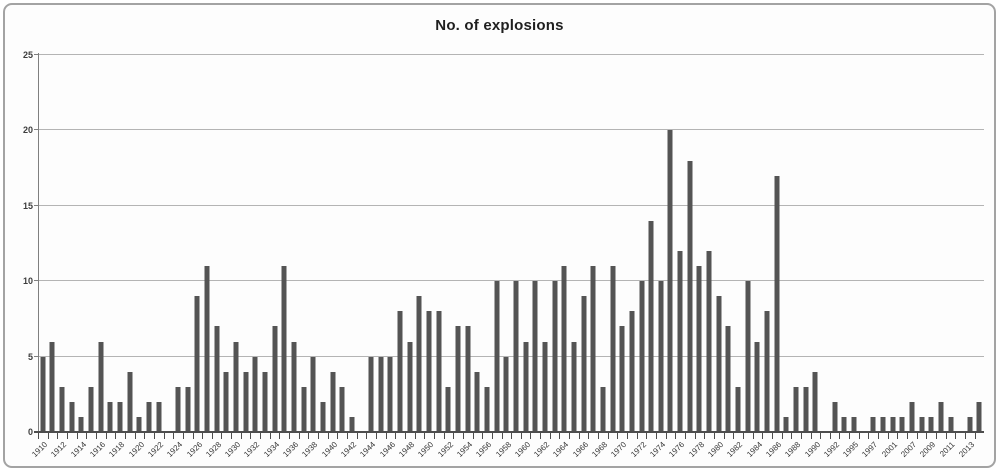  What do you see at coordinates (425, 257) in the screenshot?
I see `category-slot-1950: 1950` at bounding box center [425, 257].